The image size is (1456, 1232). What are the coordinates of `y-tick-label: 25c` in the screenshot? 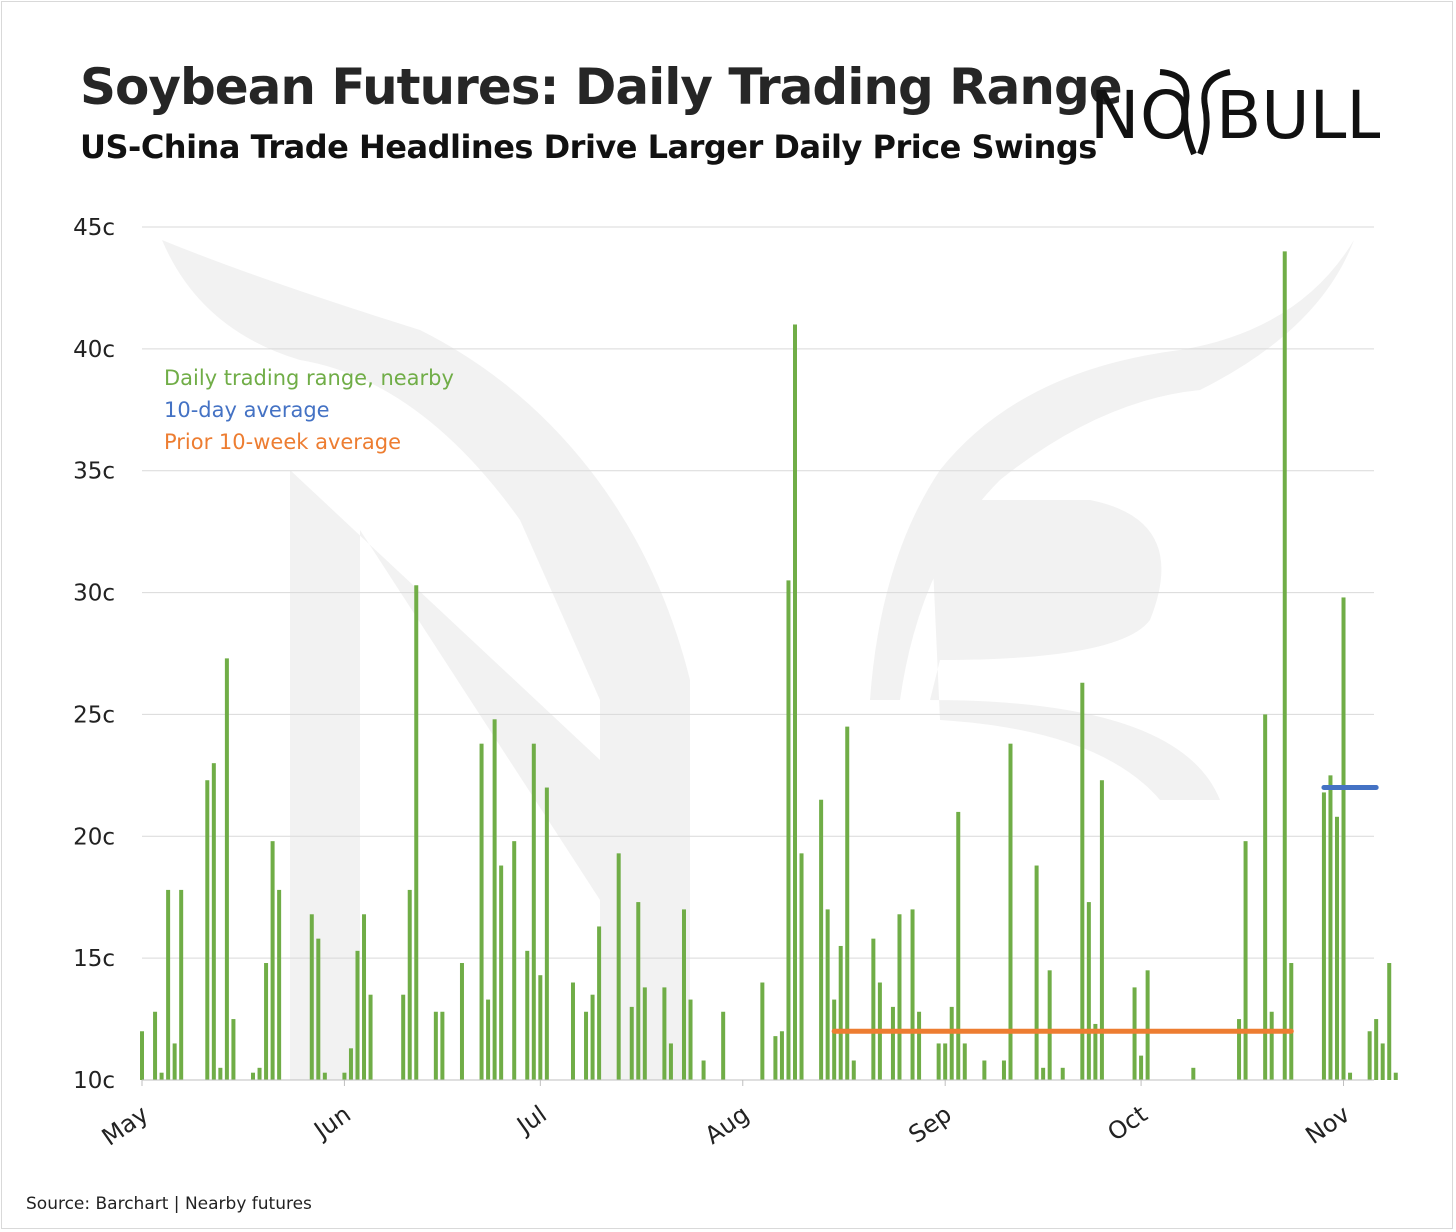 It's located at (94, 715).